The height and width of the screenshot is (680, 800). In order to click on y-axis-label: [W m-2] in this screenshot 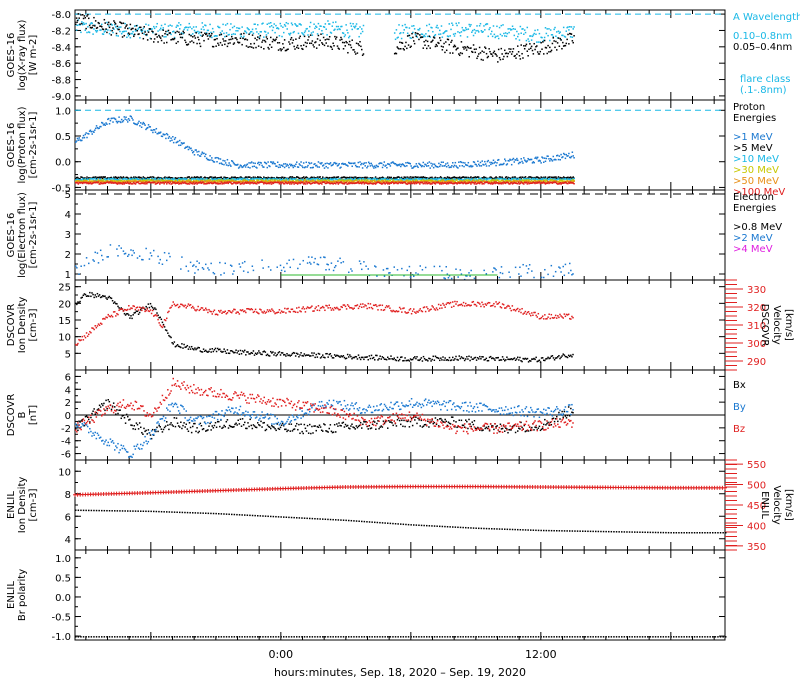, I will do `click(33, 55)`.